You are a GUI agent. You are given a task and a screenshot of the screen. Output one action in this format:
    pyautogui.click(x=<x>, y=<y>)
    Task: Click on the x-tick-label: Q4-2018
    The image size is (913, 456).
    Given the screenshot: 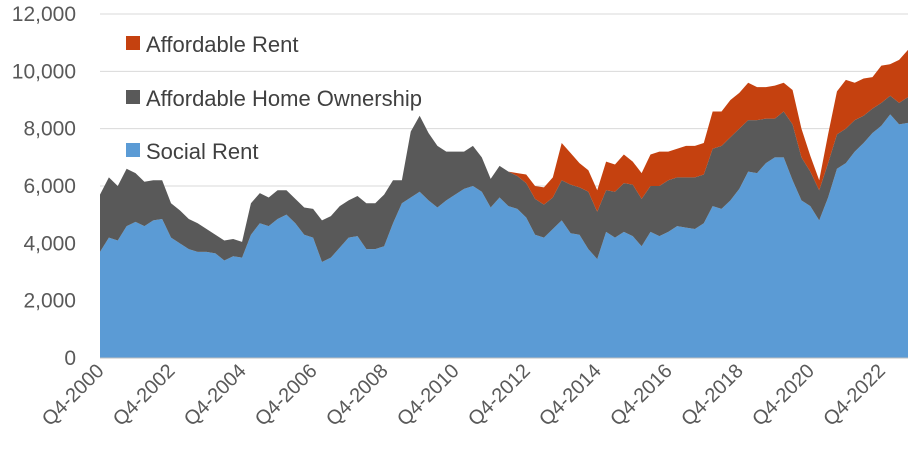 What is the action you would take?
    pyautogui.click(x=712, y=395)
    